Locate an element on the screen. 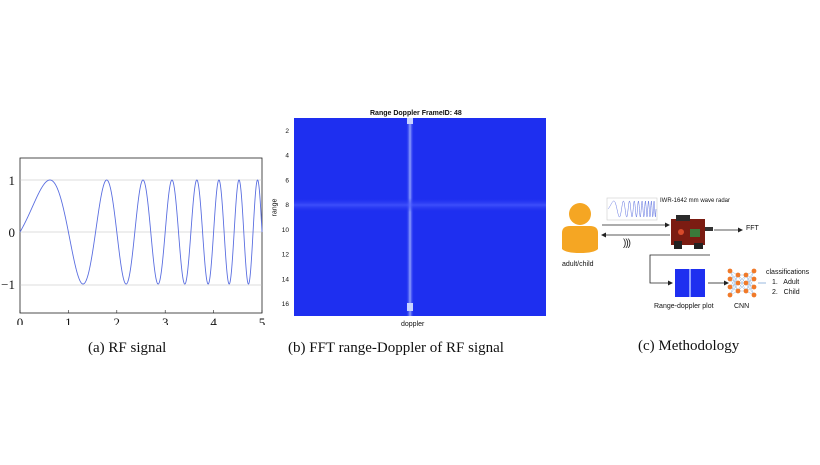 The image size is (820, 465). rf-xtick-label: 1 is located at coordinates (68, 320).